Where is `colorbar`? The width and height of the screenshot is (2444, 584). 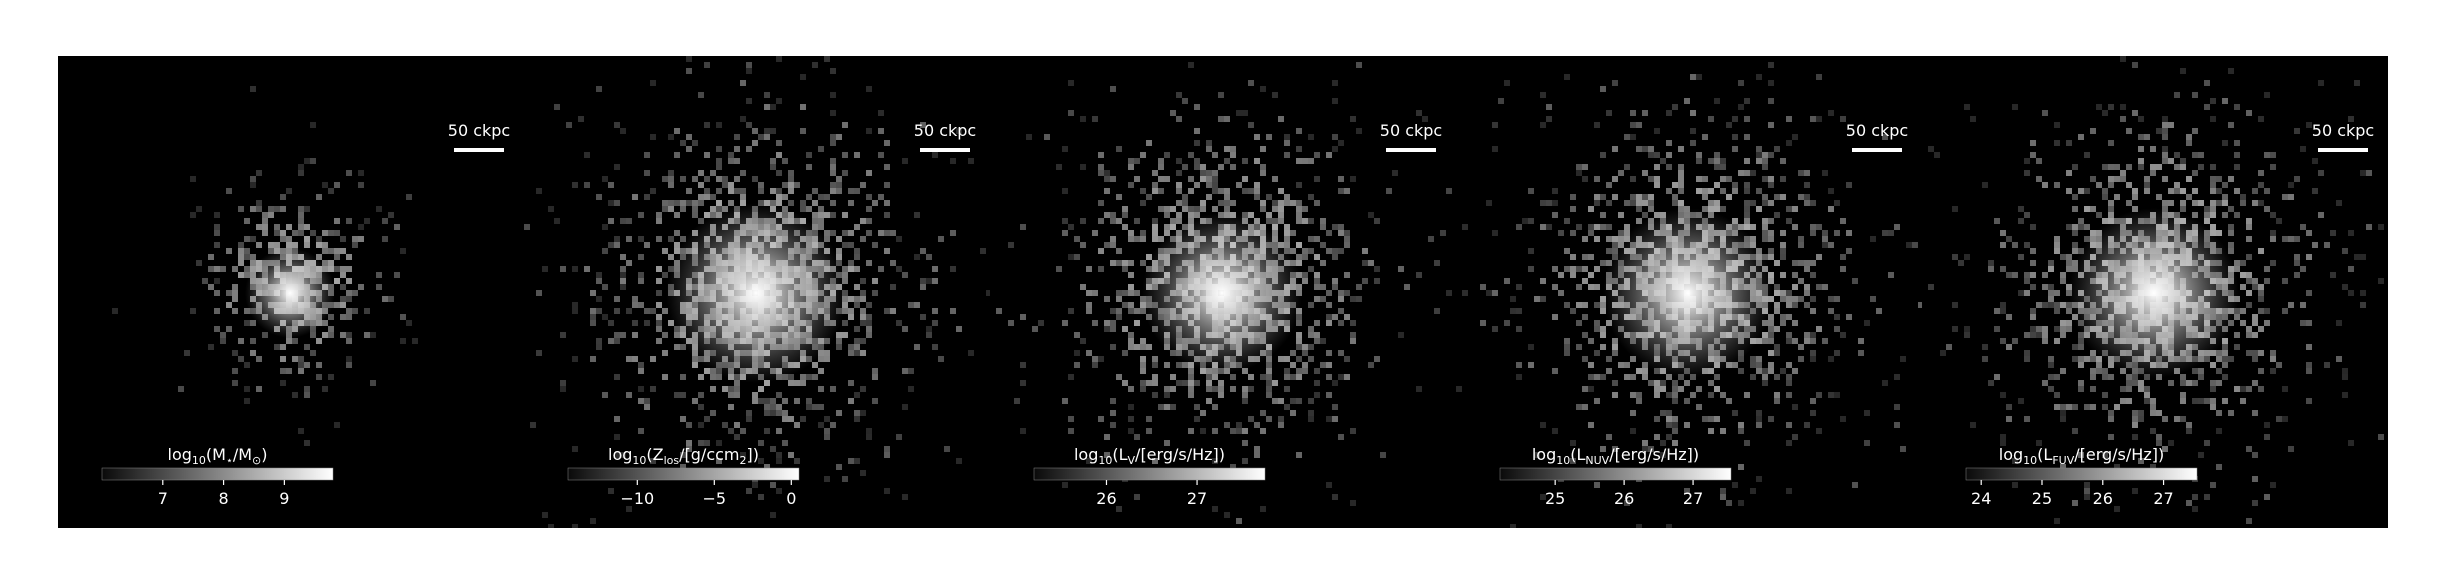 colorbar is located at coordinates (683, 474).